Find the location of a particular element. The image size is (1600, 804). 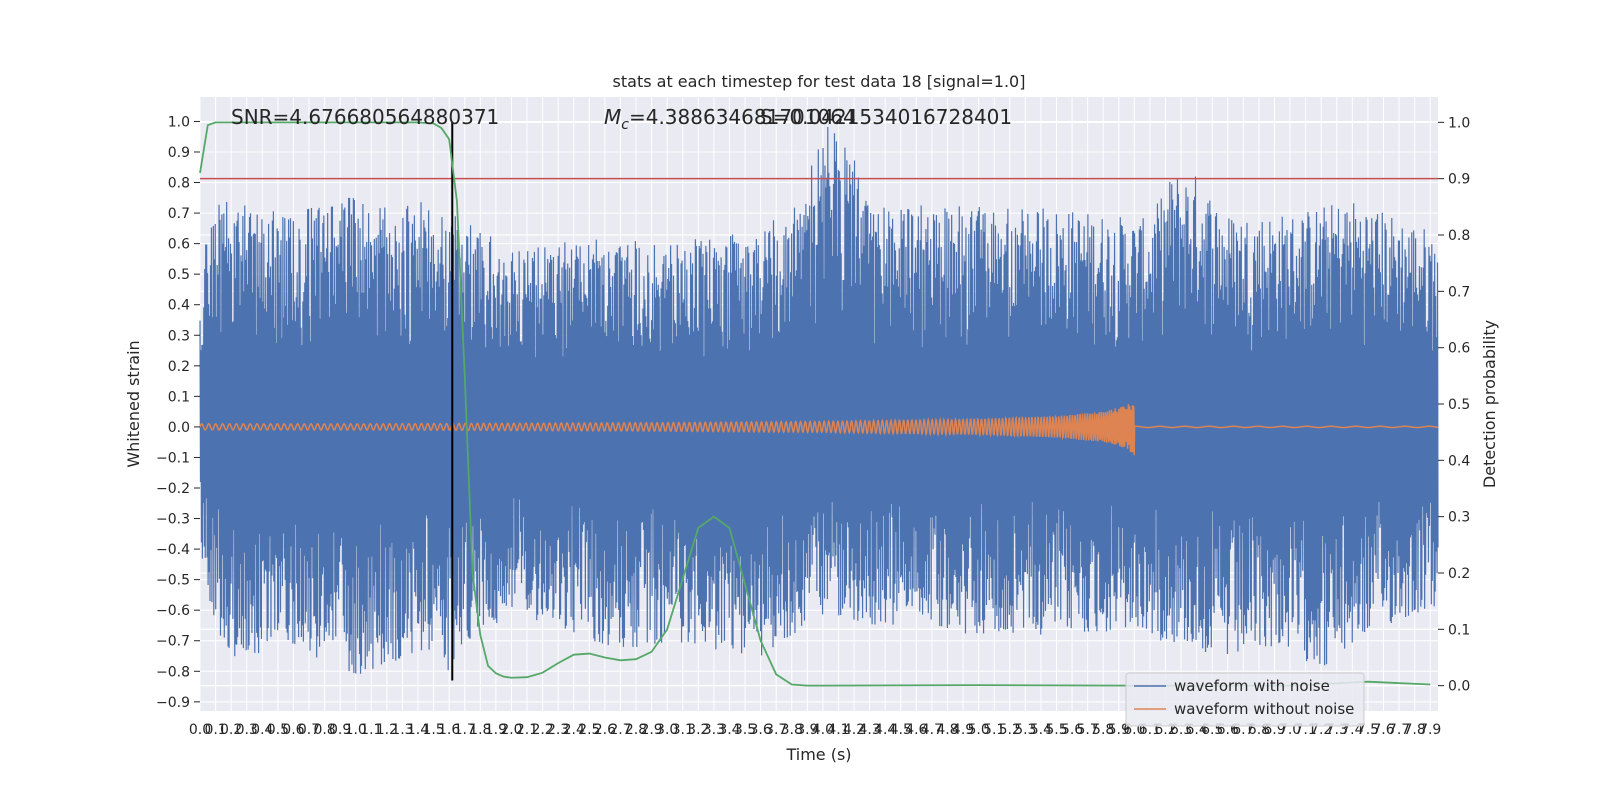

x-tick-label: 4.2 is located at coordinates (854, 730).